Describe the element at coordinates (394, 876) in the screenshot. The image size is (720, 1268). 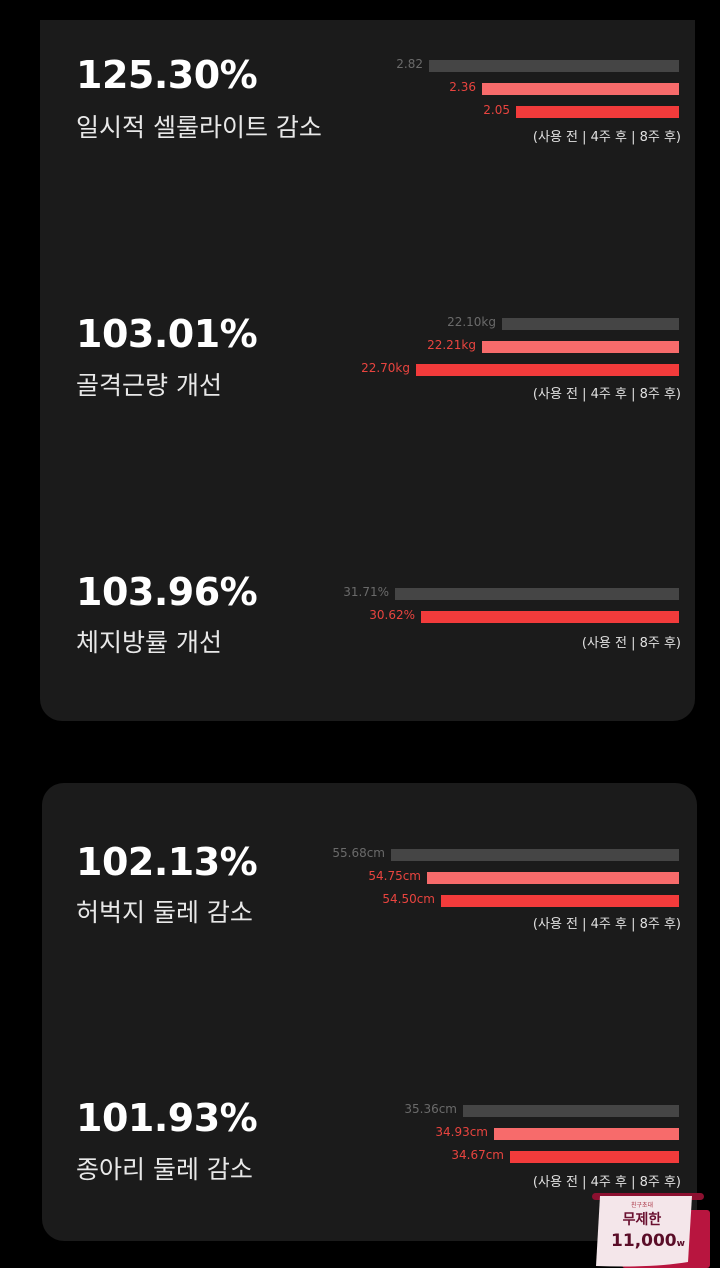
I see `bar-label: 54.75cm` at that location.